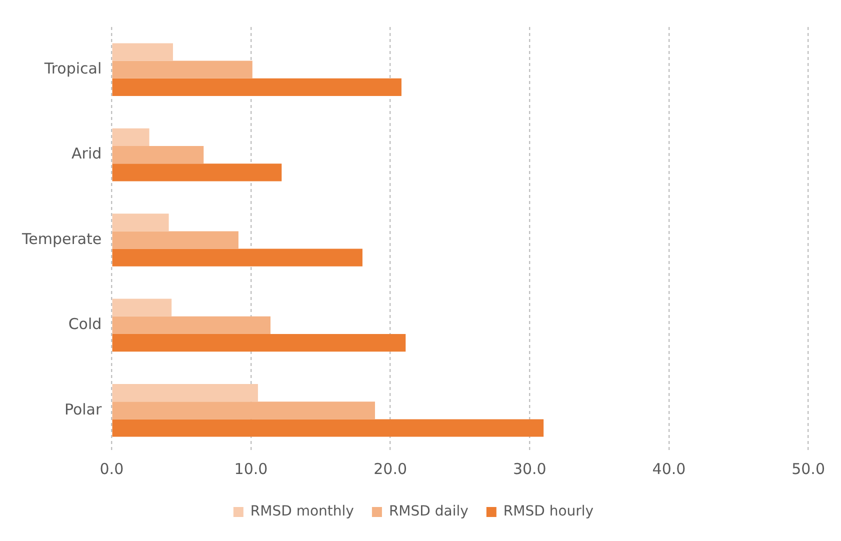 Image resolution: width=841 pixels, height=541 pixels. I want to click on legend-label: RMSD hourly, so click(548, 512).